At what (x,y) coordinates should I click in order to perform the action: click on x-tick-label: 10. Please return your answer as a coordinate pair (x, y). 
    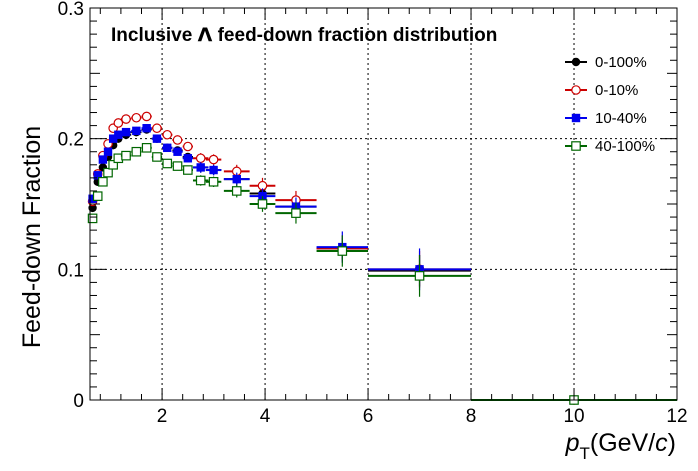
    Looking at the image, I should click on (573, 416).